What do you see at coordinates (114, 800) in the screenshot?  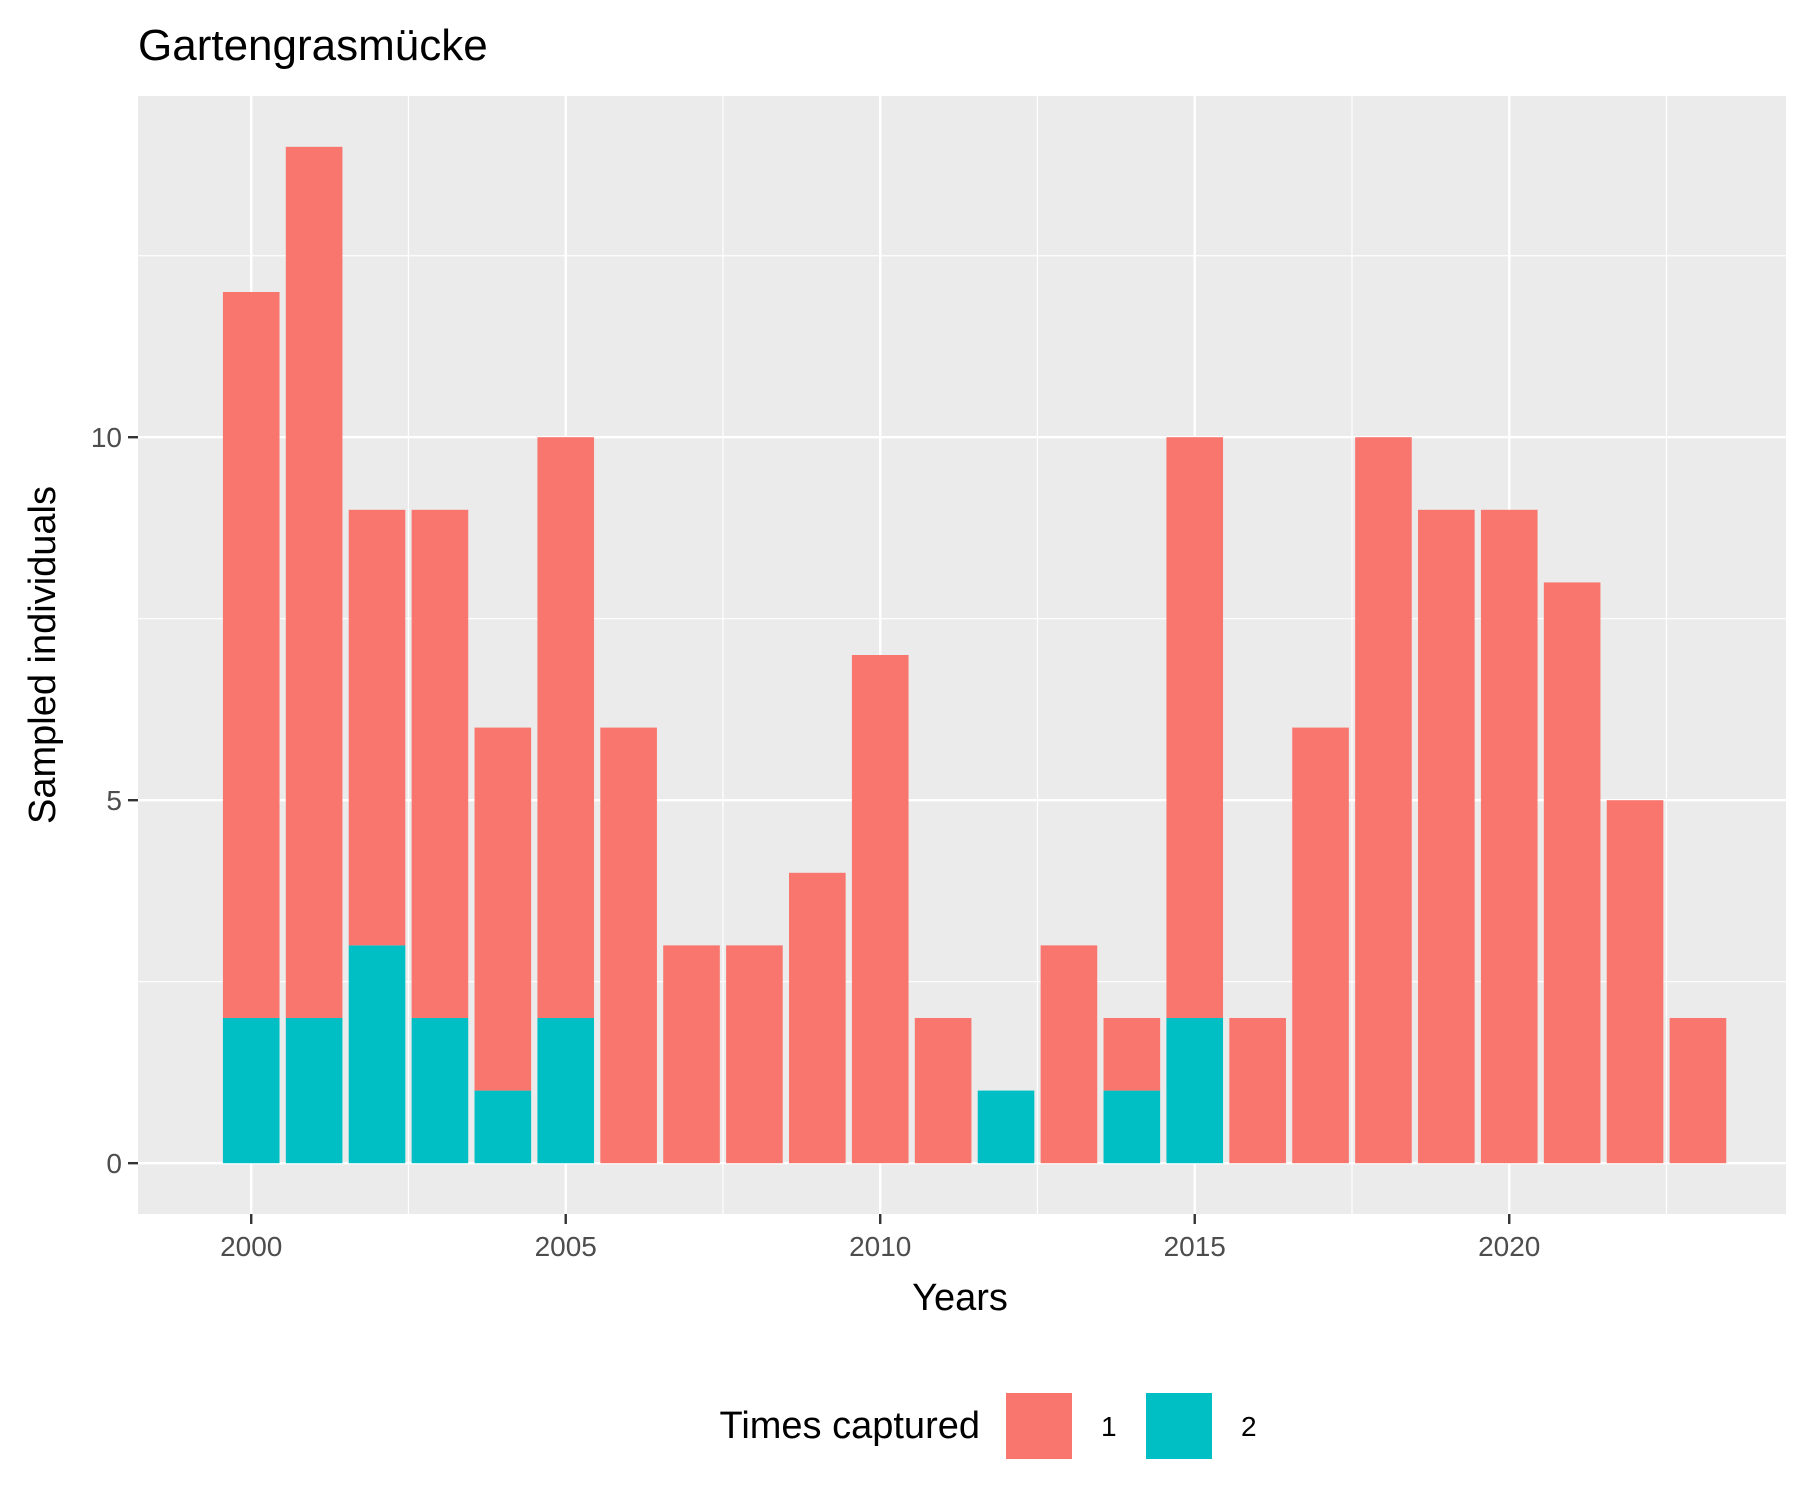 I see `y-tick-label: 5` at bounding box center [114, 800].